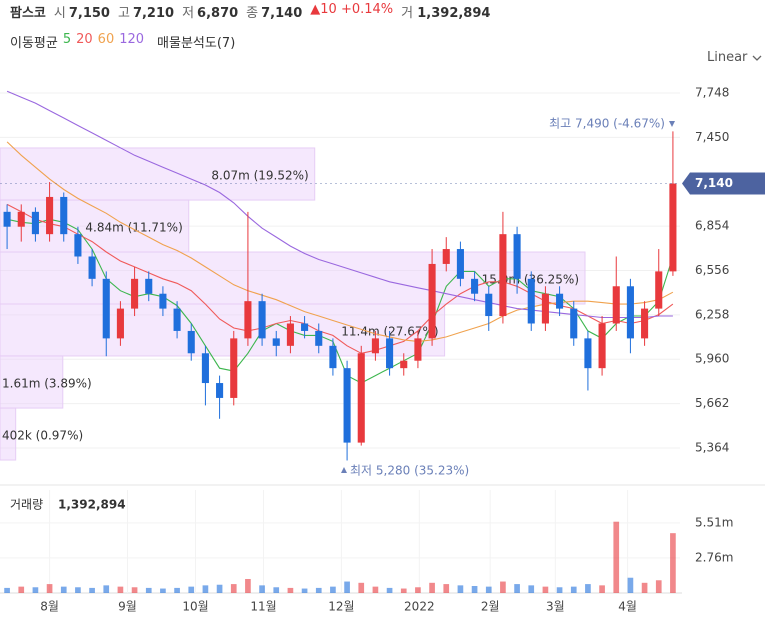  I want to click on x-tick-label: 3월, so click(555, 607).